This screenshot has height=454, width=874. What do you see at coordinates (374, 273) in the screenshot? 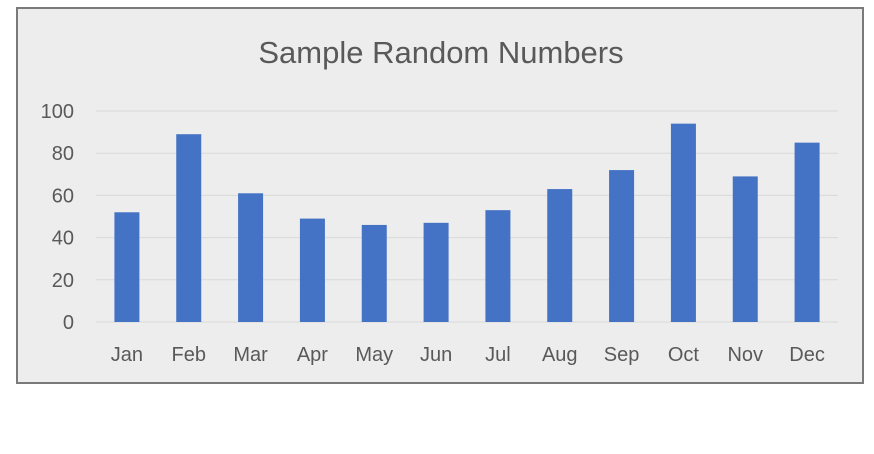
I see `bar-may` at bounding box center [374, 273].